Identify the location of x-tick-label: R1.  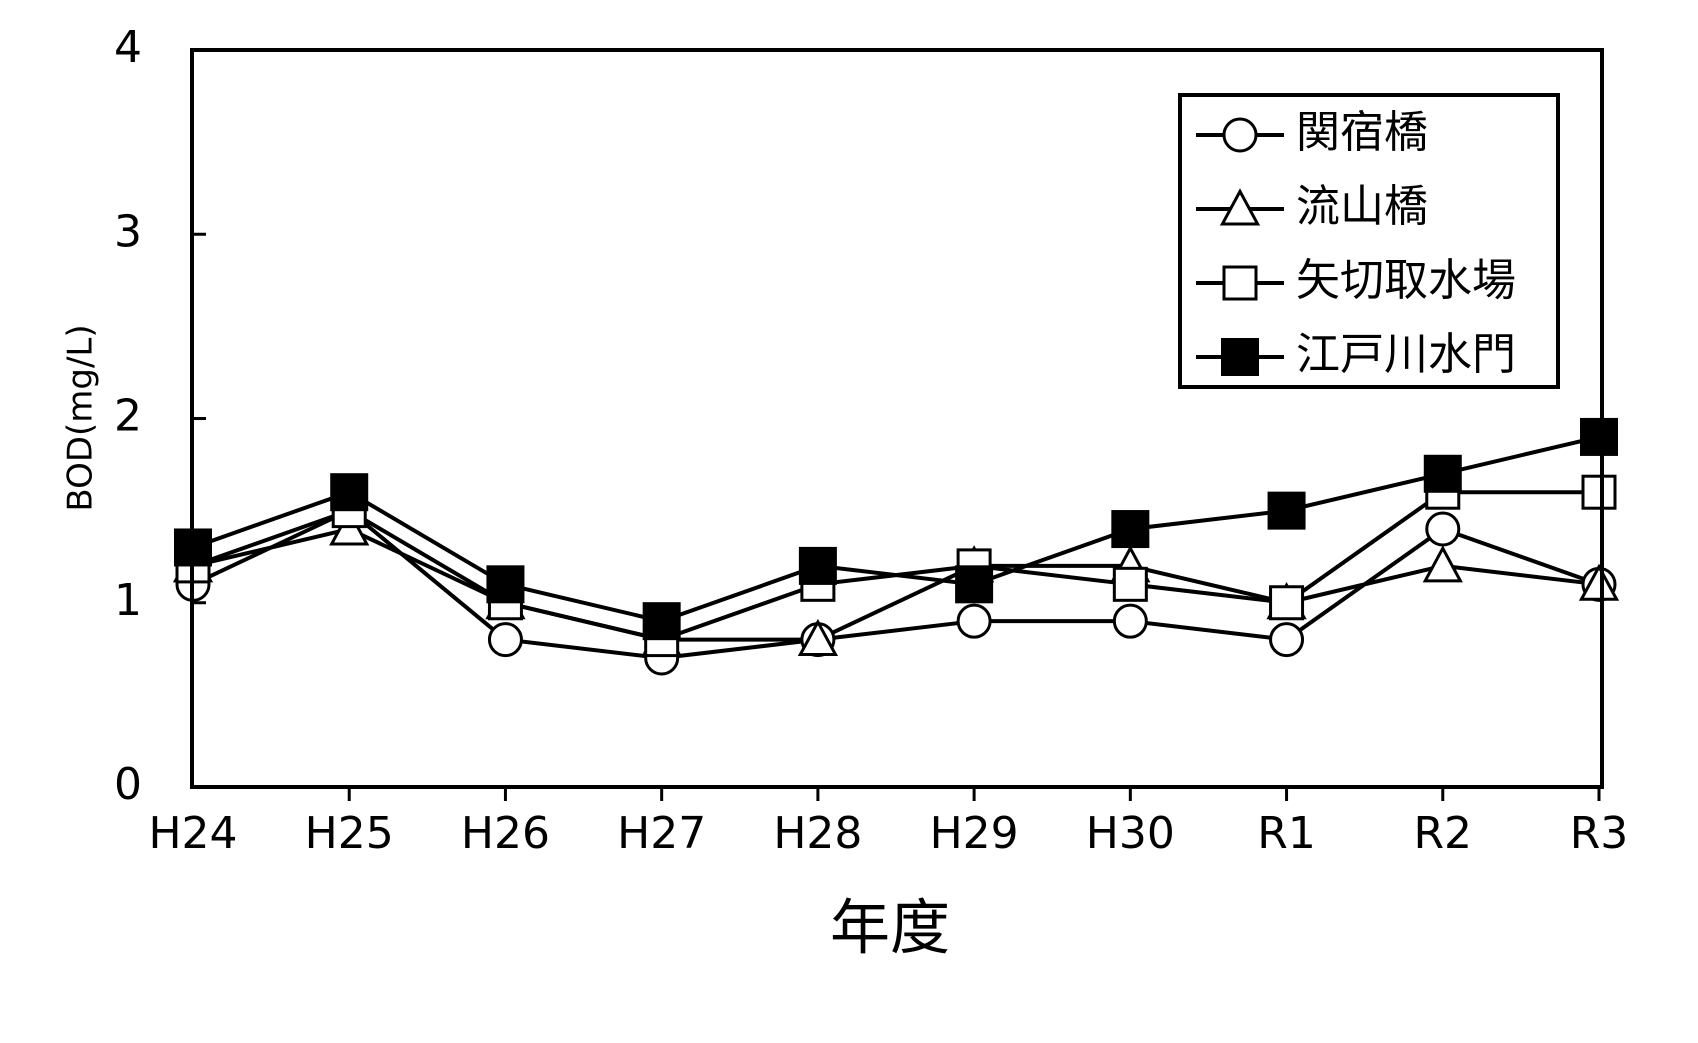
(1286, 833).